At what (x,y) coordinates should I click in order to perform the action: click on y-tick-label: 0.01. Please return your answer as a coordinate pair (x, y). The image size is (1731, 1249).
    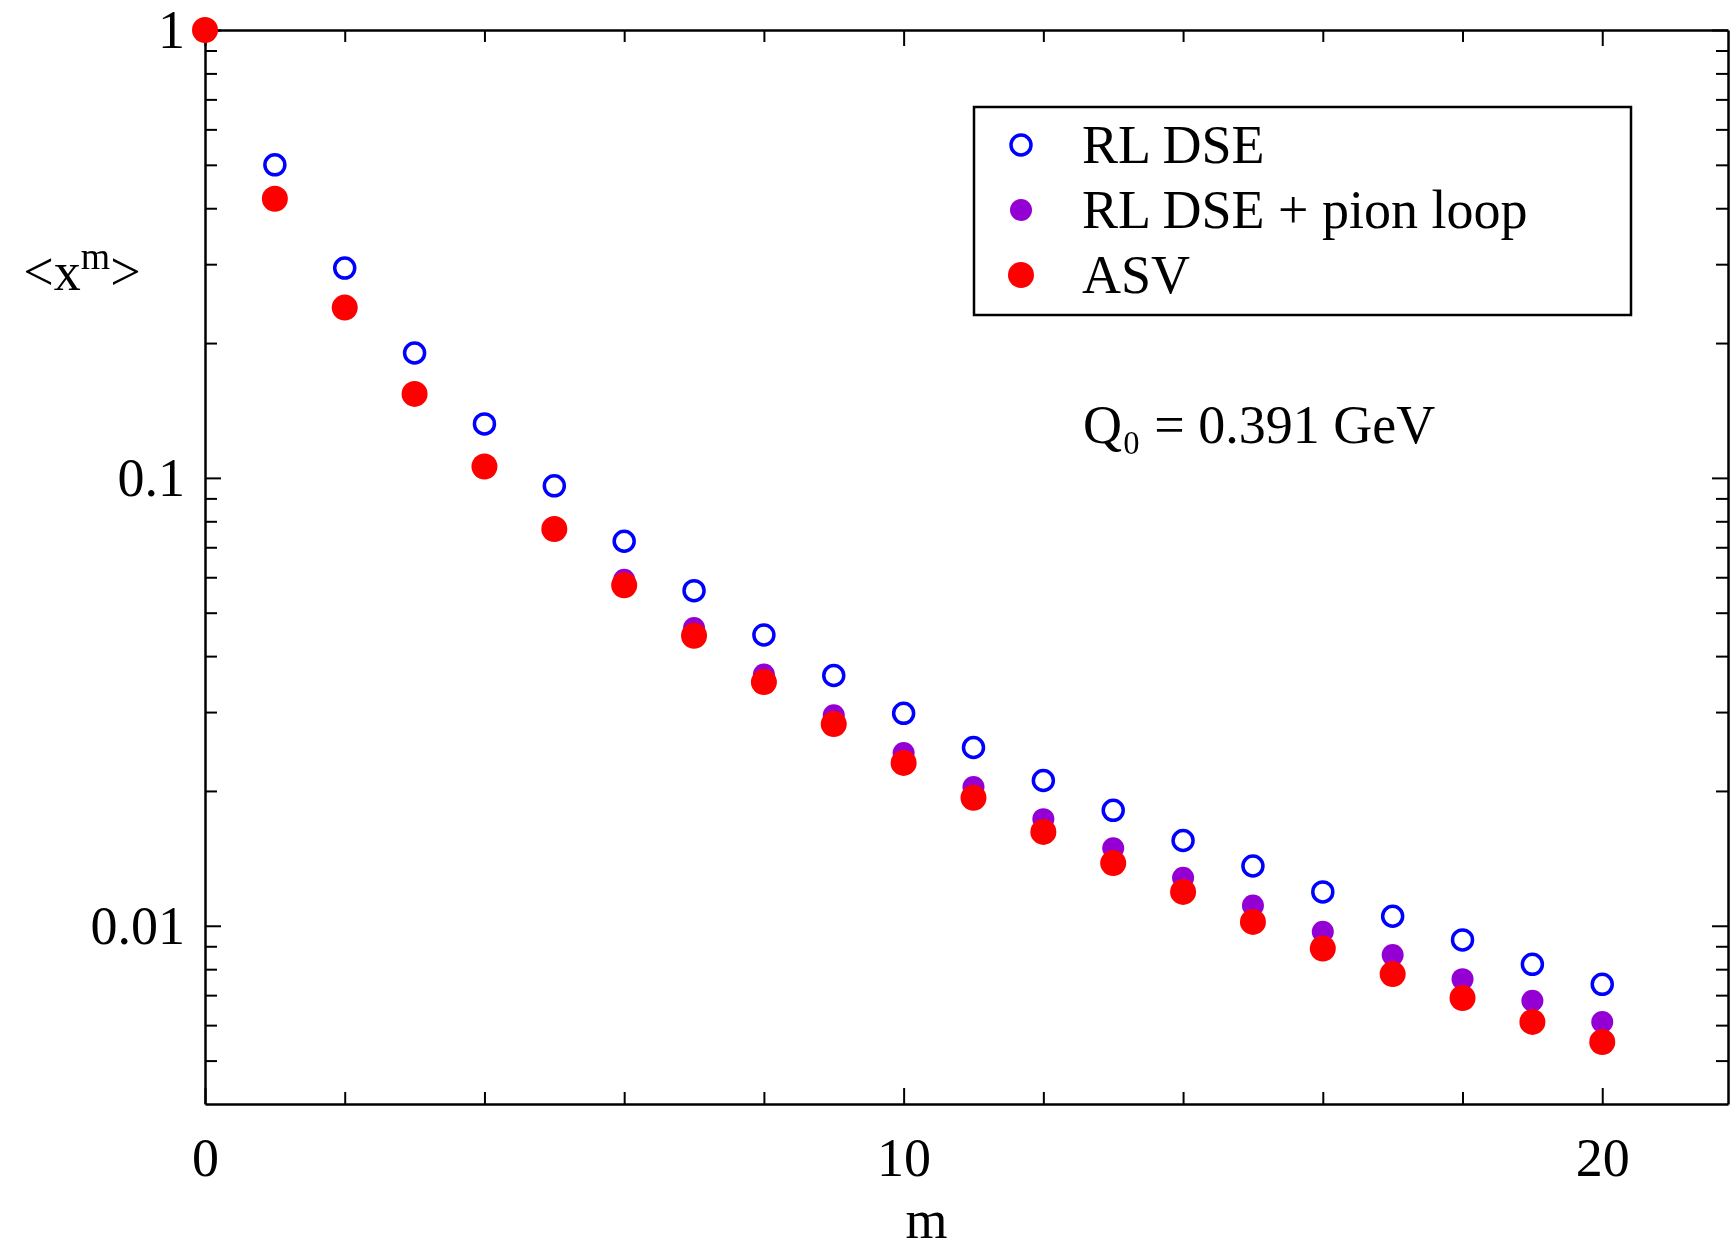
    Looking at the image, I should click on (137, 925).